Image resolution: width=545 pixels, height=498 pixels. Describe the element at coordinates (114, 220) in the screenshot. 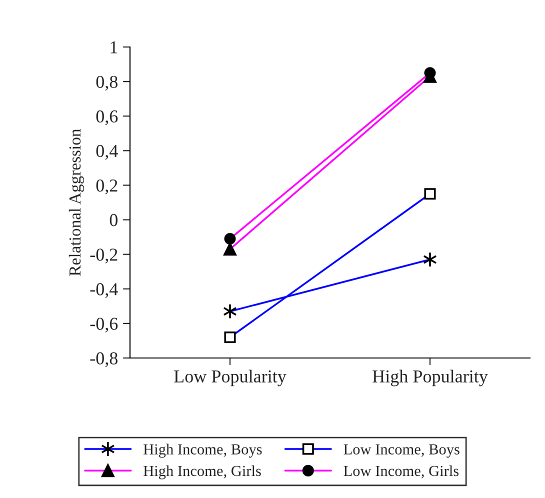

I see `y-tick-label: 0` at that location.